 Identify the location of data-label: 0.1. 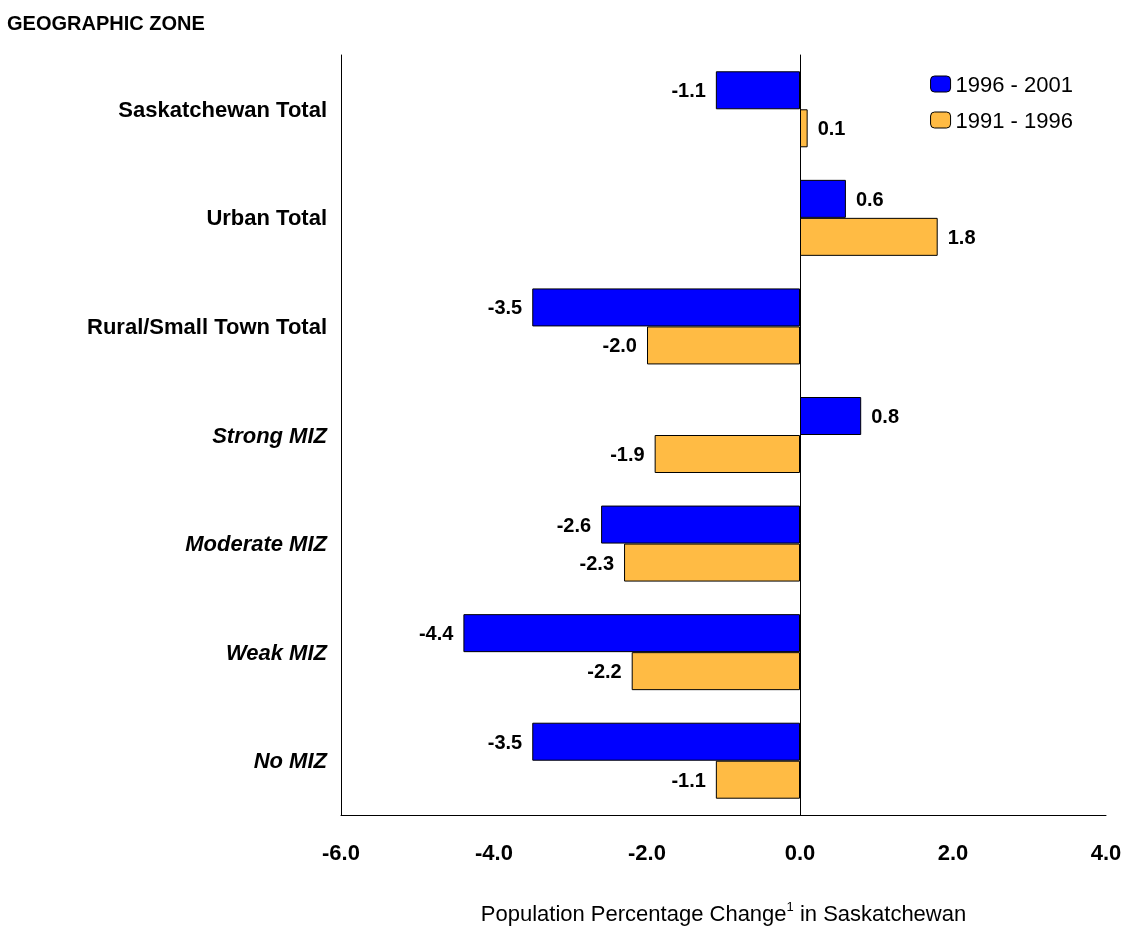
(831, 128).